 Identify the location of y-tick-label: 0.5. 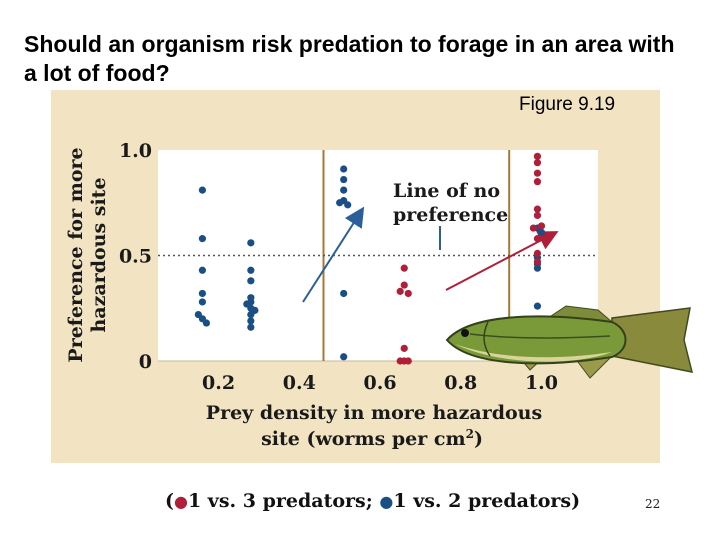
(135, 257).